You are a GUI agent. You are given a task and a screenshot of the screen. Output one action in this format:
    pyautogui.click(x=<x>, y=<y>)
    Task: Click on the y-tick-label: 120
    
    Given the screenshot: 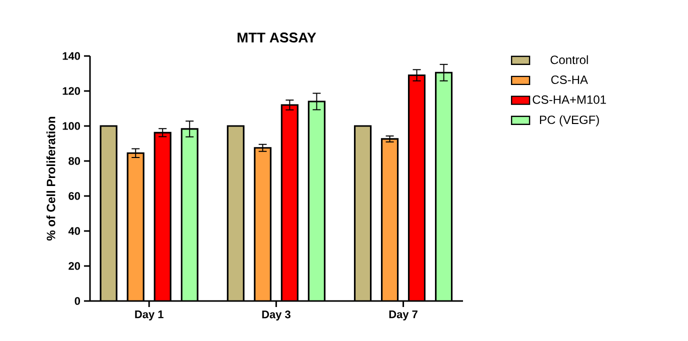 What is the action you would take?
    pyautogui.click(x=71, y=91)
    